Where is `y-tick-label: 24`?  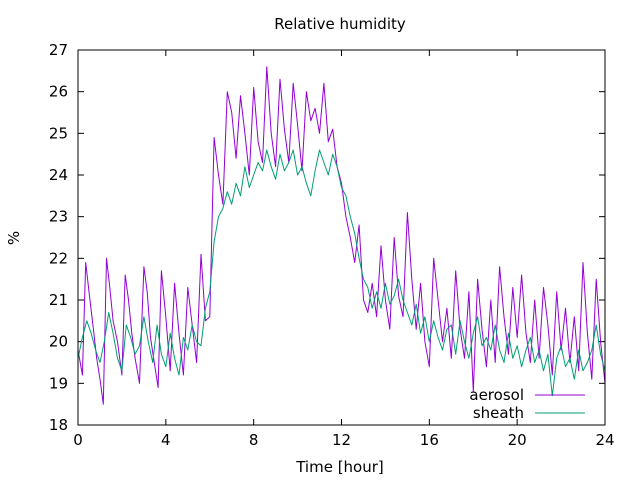
y-tick-label: 24 is located at coordinates (58, 175).